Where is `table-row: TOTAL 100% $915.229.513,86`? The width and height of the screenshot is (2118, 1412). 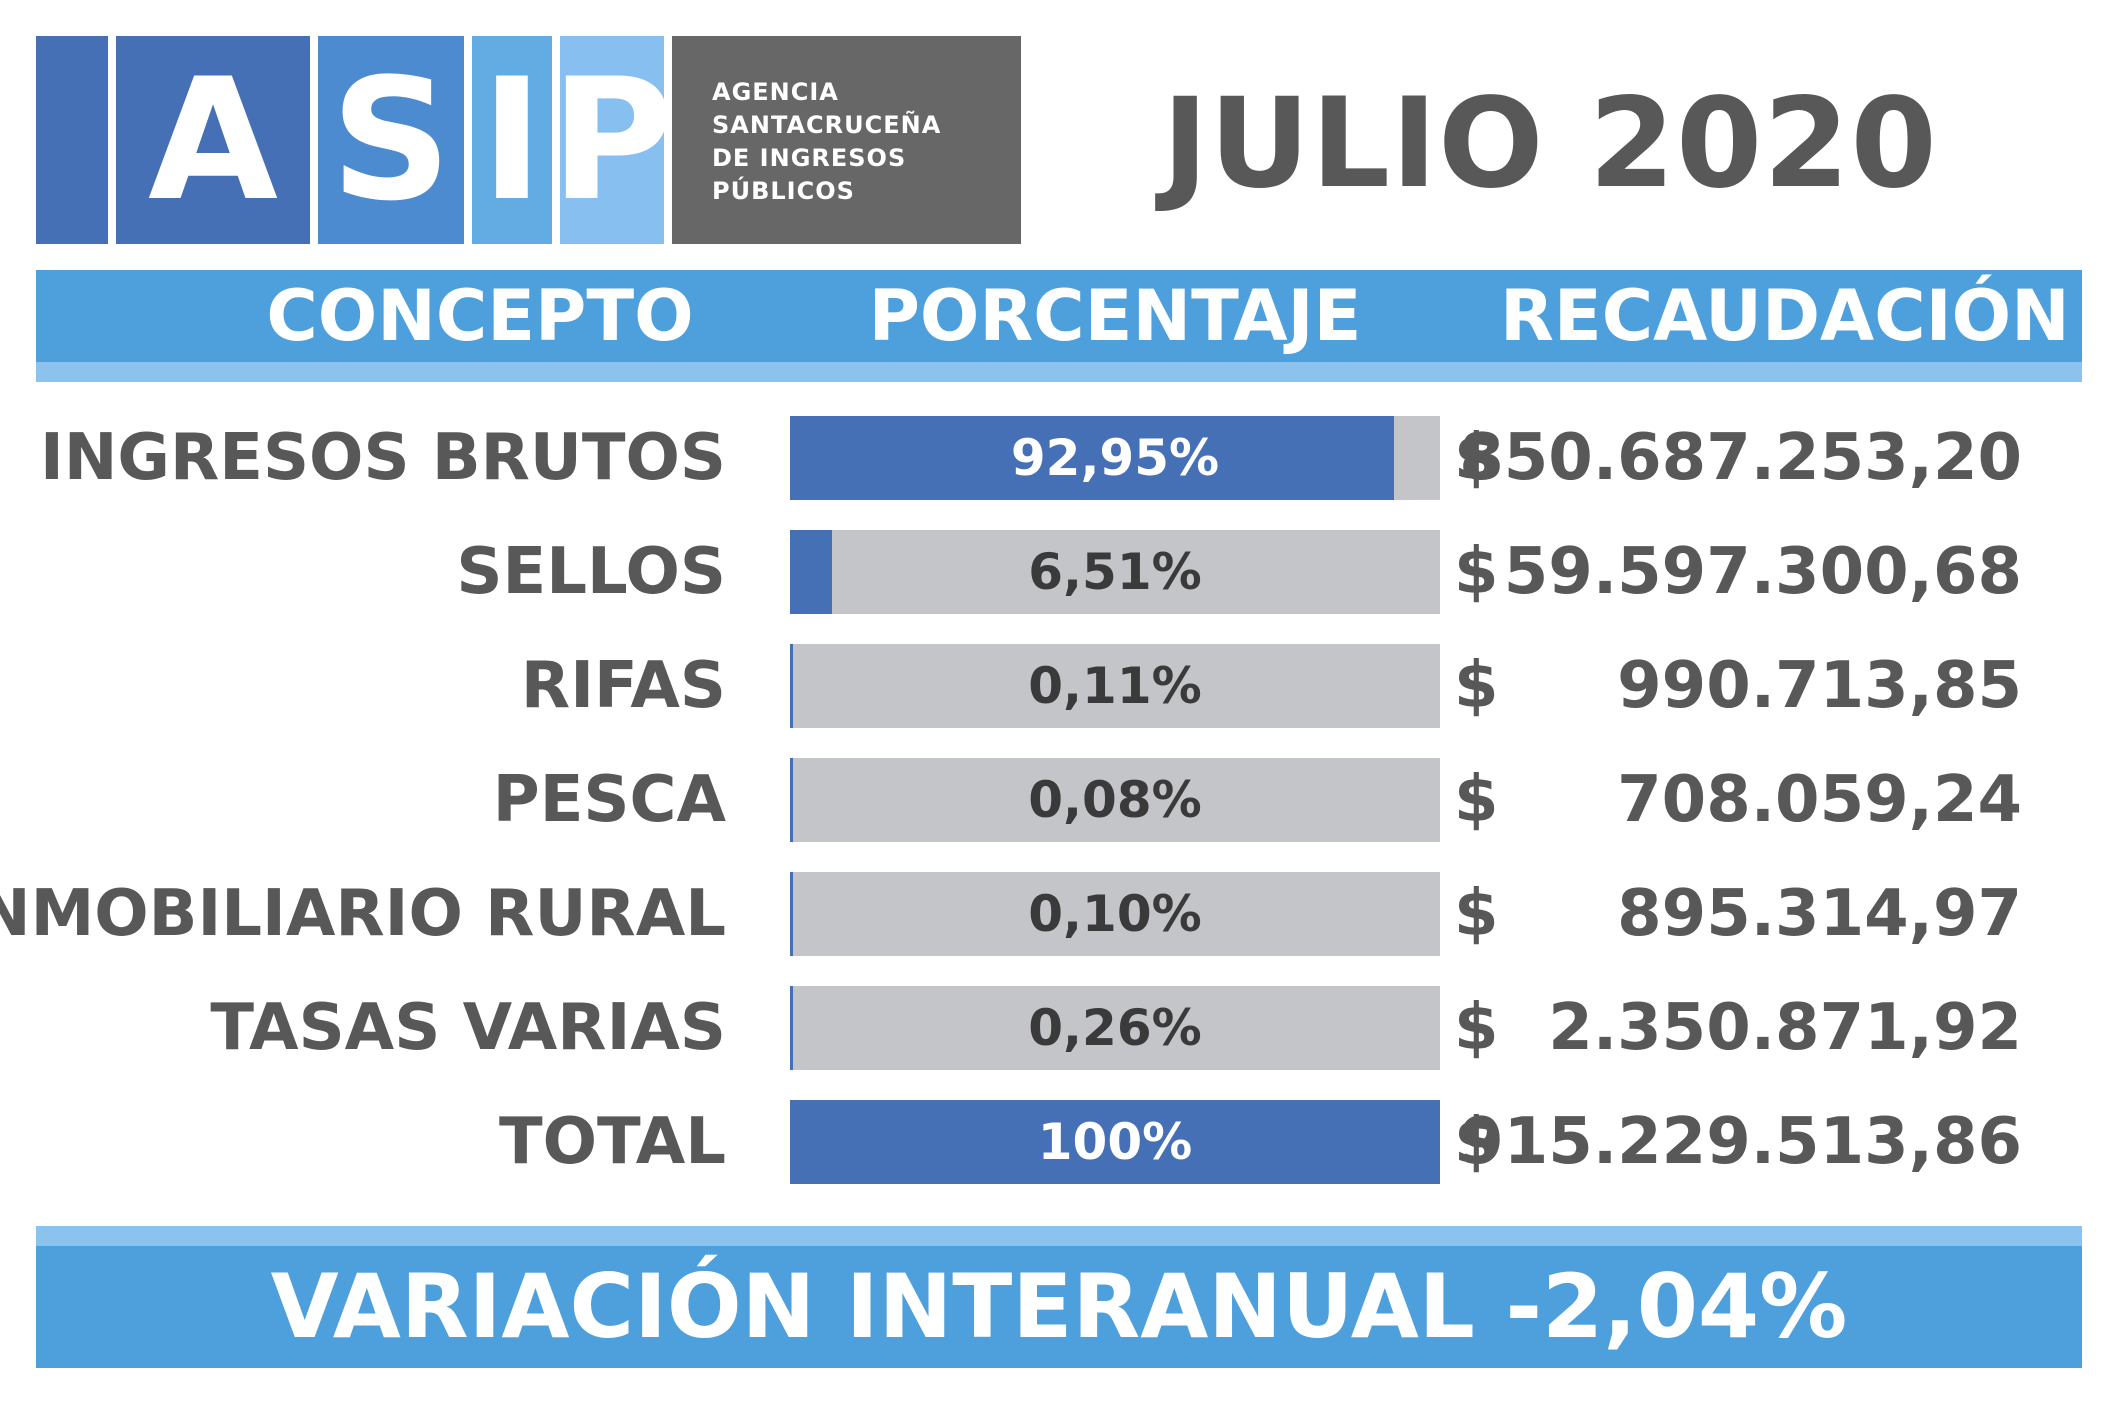 table-row: TOTAL 100% $915.229.513,86 is located at coordinates (1059, 1142).